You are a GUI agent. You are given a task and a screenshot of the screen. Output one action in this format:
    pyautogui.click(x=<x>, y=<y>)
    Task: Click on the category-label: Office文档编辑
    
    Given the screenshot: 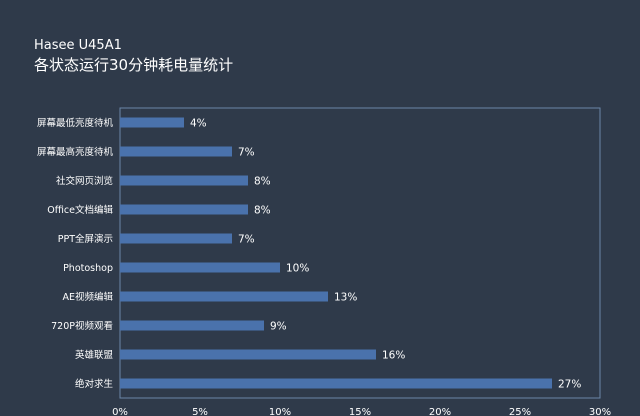 What is the action you would take?
    pyautogui.click(x=80, y=210)
    